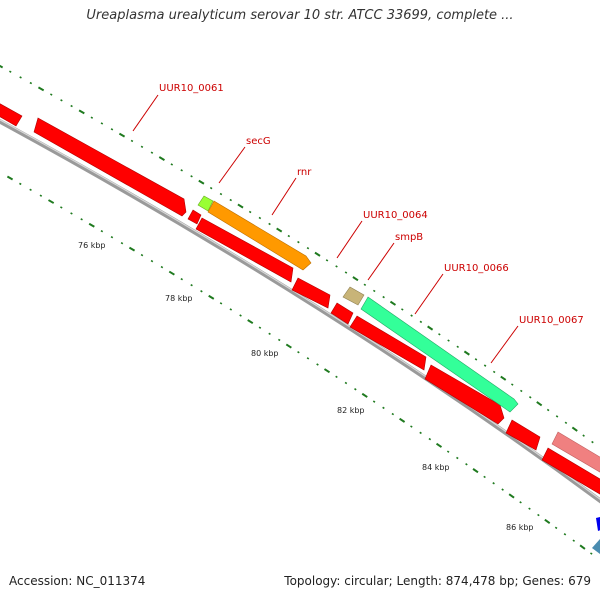 This screenshot has height=600, width=600. Describe the element at coordinates (436, 467) in the screenshot. I see `scale-label: 84 kbp` at that location.